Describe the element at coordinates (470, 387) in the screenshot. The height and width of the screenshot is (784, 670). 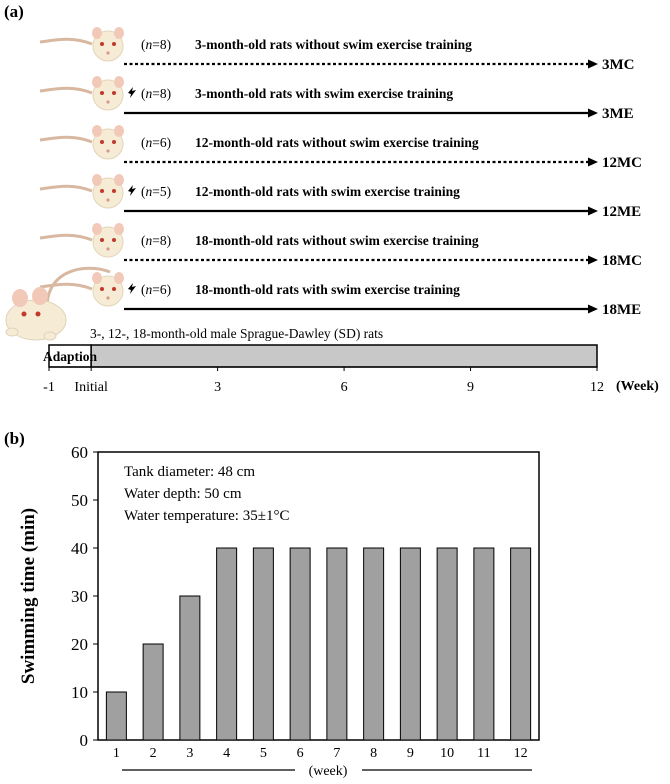
I see `timeline-tick-label: 9` at that location.